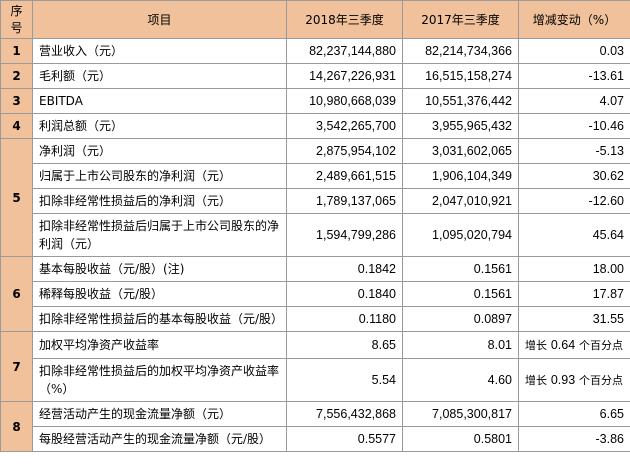  I want to click on table-row: 每股经营活动产生的现金流量净额（元/股） 0.5577 0.5801 -3.86, so click(315, 439).